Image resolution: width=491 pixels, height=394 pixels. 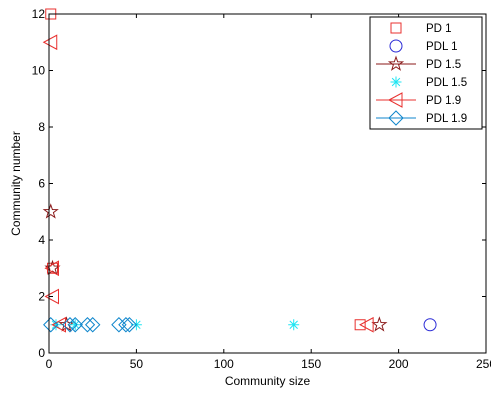 What do you see at coordinates (418, 100) in the screenshot?
I see `legend-item-pd-1-9: PD 1.9` at bounding box center [418, 100].